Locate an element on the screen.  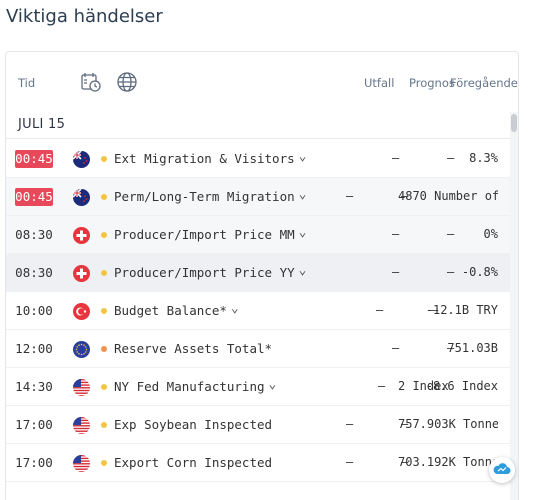
calendar-clock-icon is located at coordinates (91, 82).